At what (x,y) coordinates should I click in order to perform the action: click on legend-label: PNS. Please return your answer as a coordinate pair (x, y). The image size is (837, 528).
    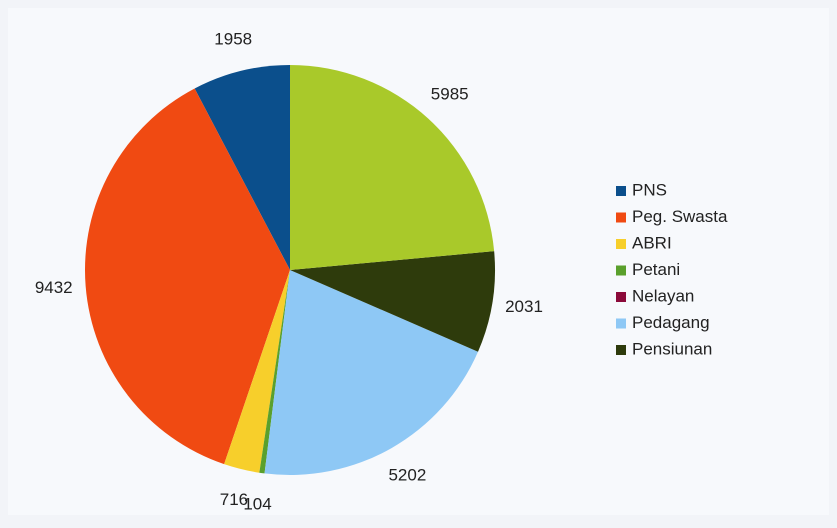
    Looking at the image, I should click on (649, 189).